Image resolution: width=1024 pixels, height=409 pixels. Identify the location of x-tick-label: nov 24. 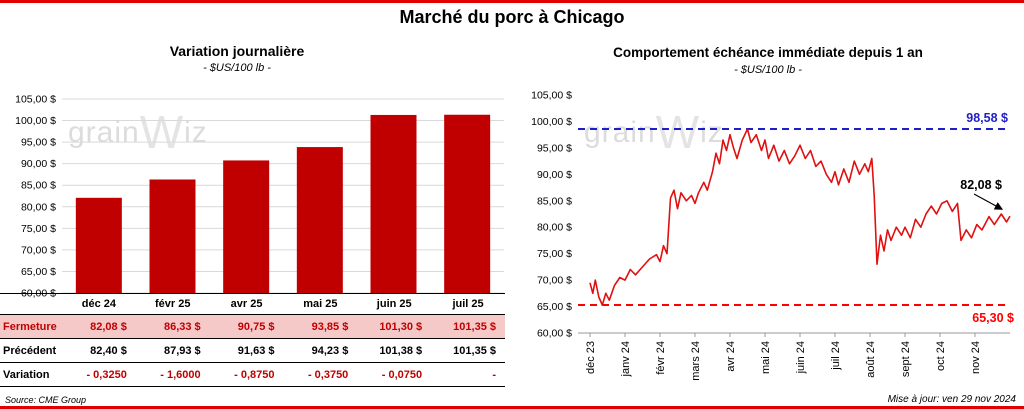
(976, 357).